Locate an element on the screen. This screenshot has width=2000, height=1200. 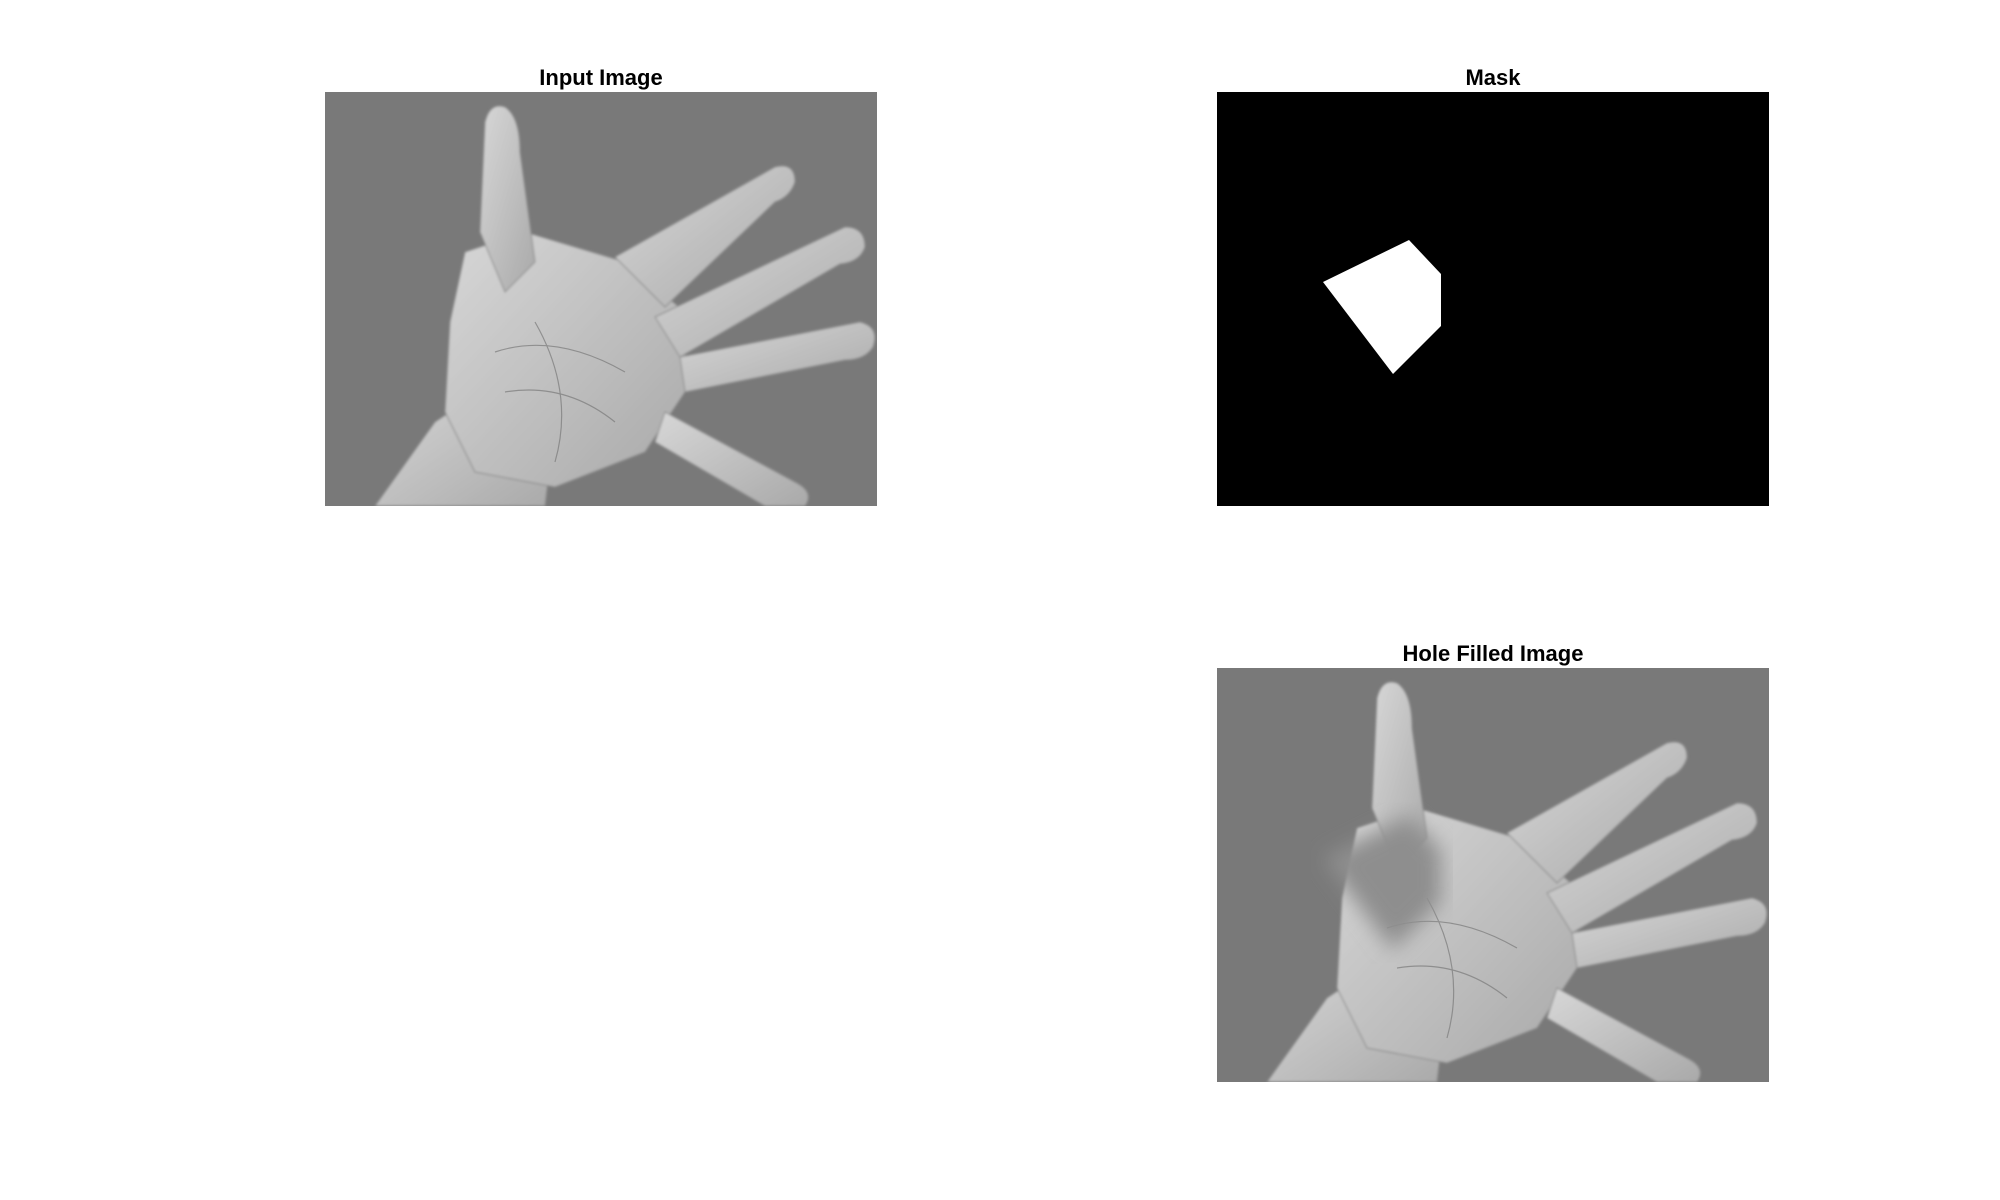
mask-panel: Mask is located at coordinates (1493, 285).